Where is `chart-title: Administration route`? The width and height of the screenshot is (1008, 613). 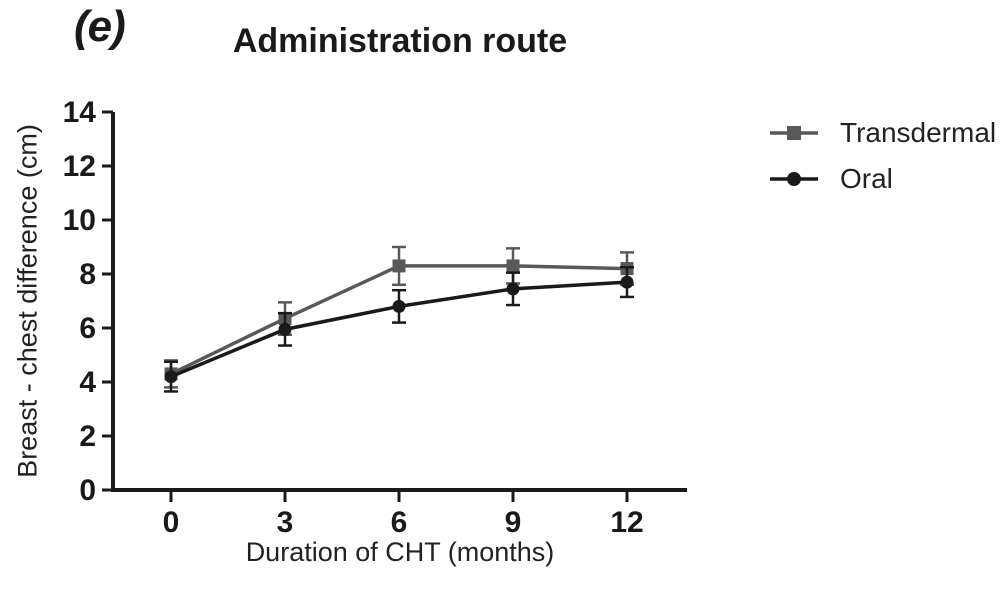
chart-title: Administration route is located at coordinates (400, 41).